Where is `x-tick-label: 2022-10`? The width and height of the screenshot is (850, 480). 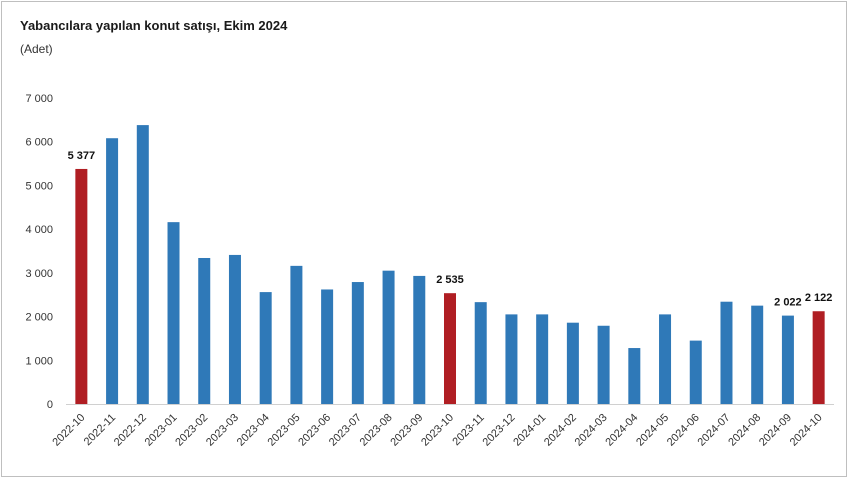
x-tick-label: 2022-10 is located at coordinates (68, 430).